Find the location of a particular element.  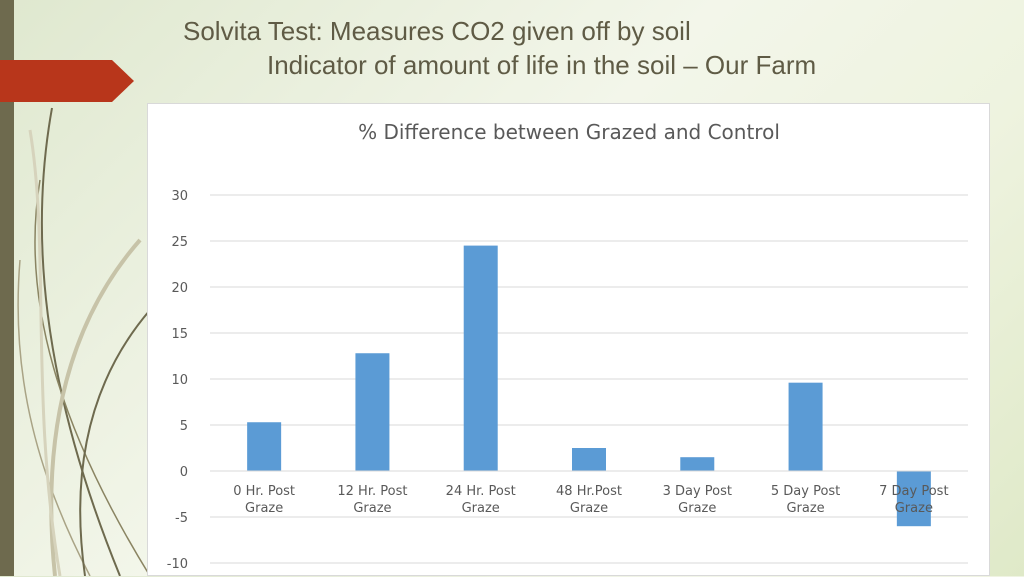

x-category-label: 0 Hr. Post is located at coordinates (264, 491).